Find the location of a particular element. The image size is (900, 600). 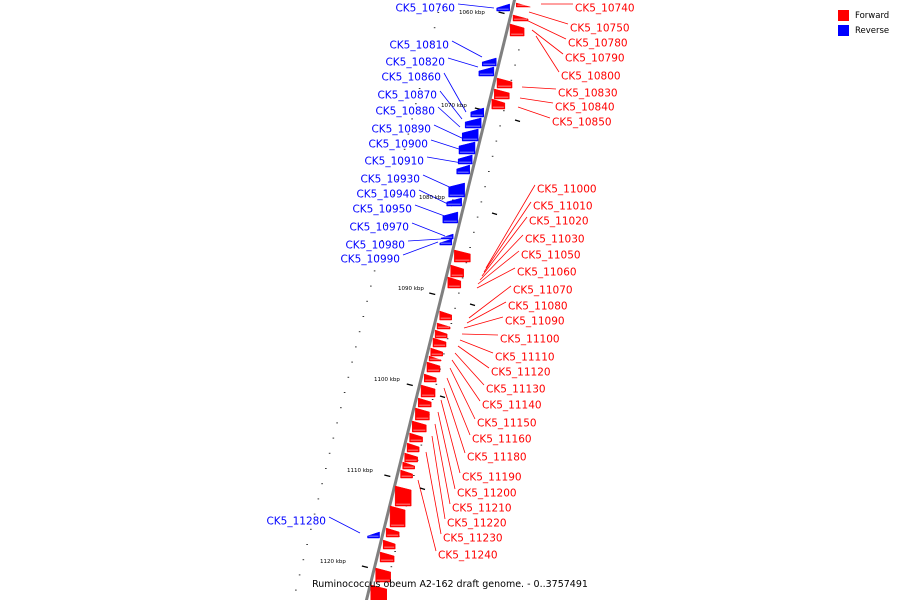

gene-label-ck5-10900: CK5_10900 is located at coordinates (398, 145).